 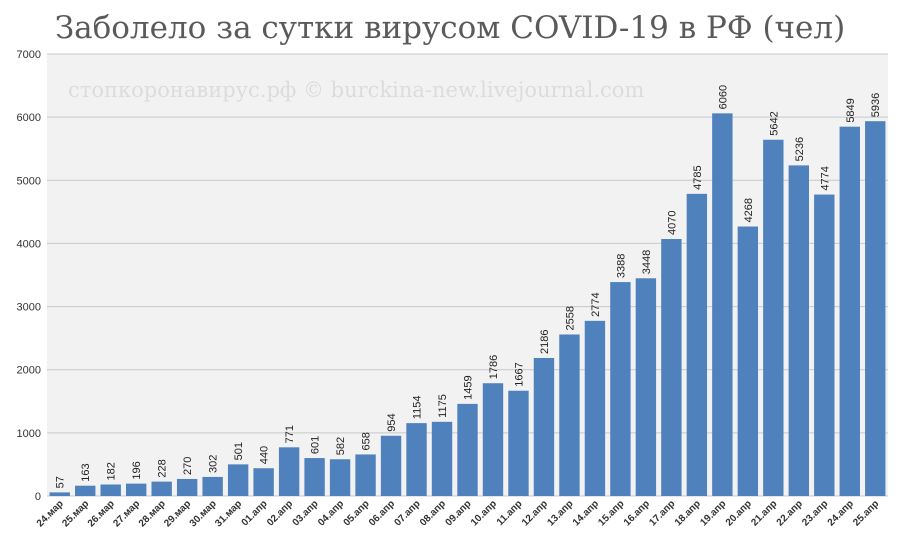 I want to click on data-label: 658, so click(x=367, y=441).